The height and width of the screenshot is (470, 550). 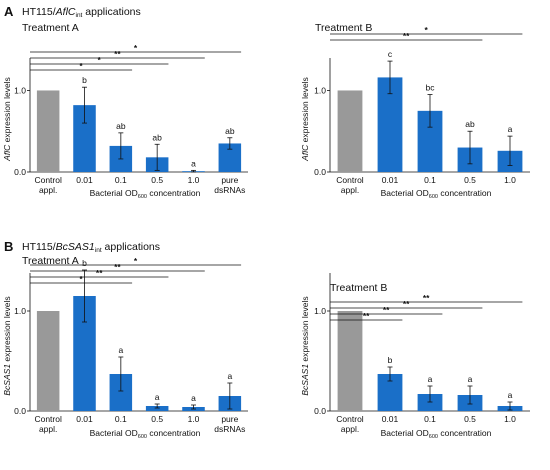 I want to click on chart-title: Treatment A, so click(x=50, y=261).